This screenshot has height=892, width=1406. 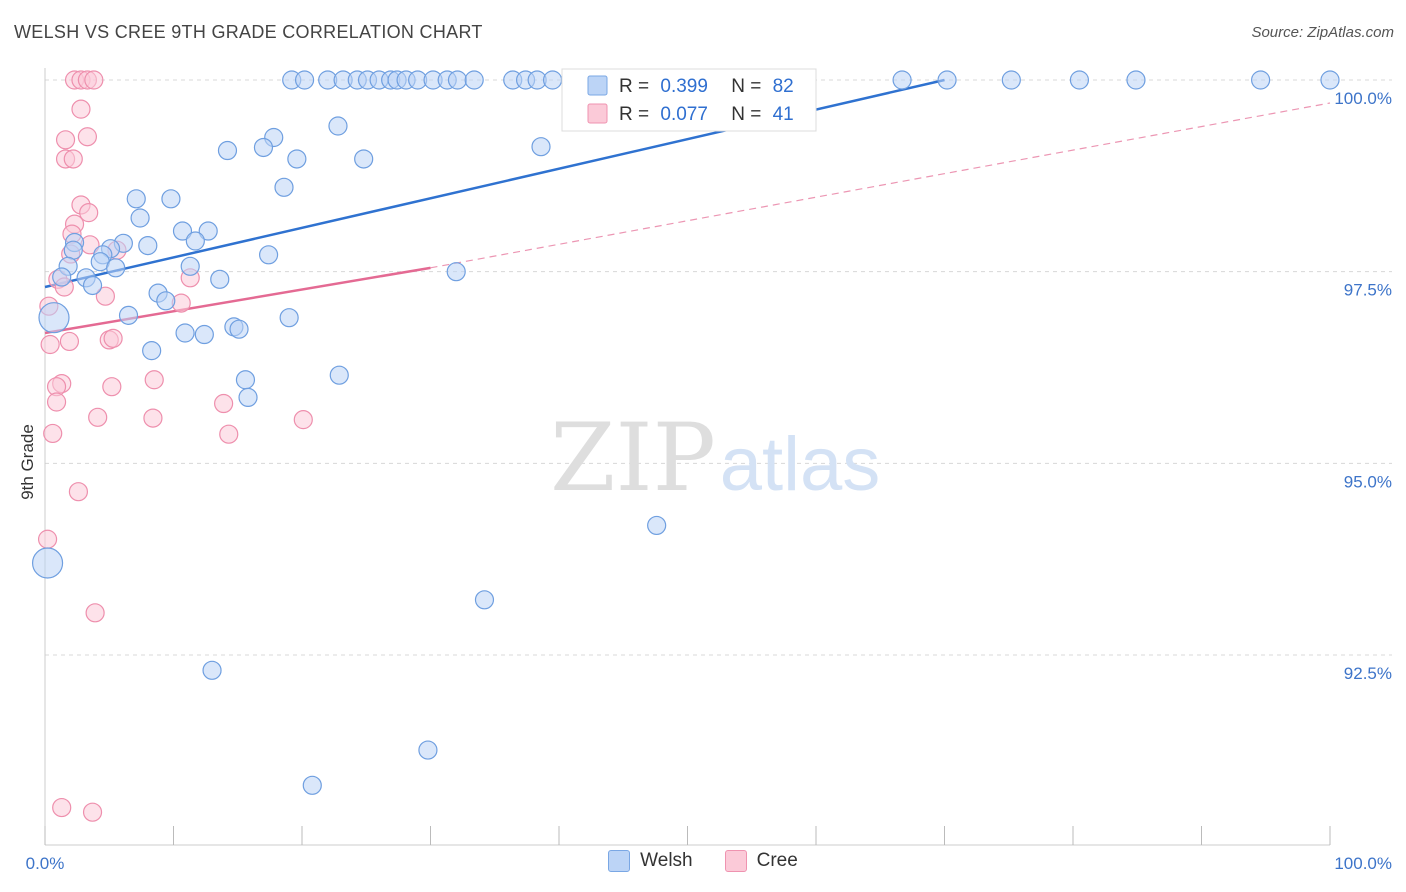 I want to click on legend-item-welsh: Welsh, so click(x=650, y=861).